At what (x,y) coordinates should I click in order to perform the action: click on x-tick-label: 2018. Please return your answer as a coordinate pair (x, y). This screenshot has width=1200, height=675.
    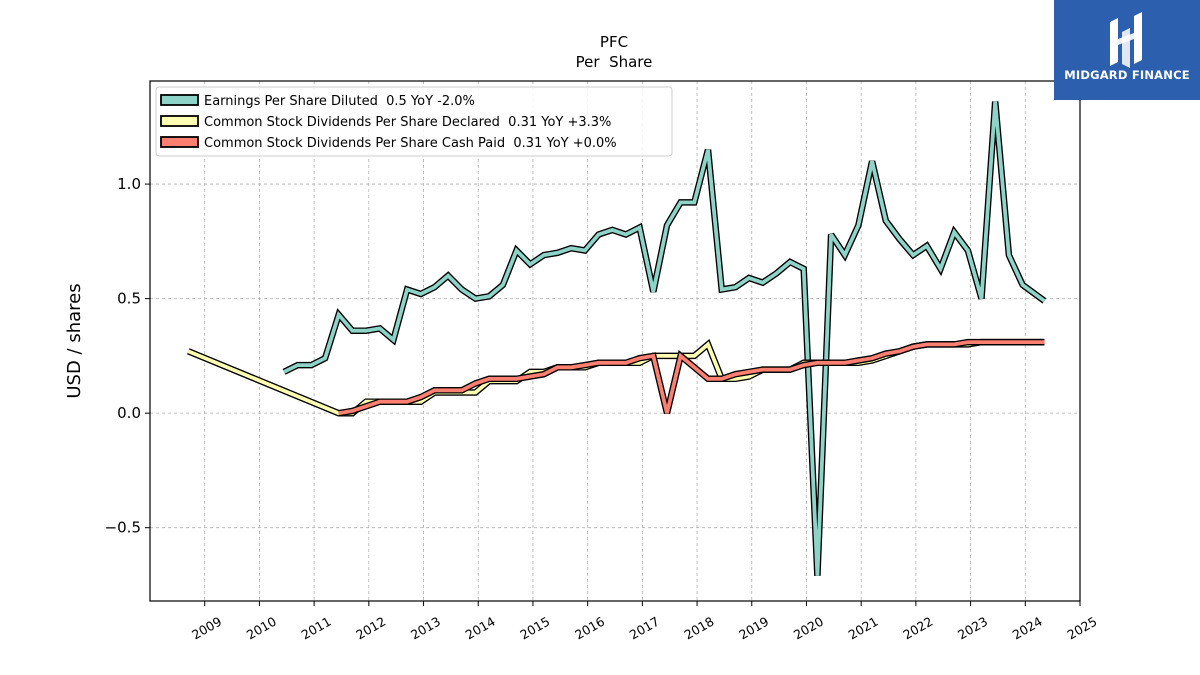
    Looking at the image, I should click on (699, 628).